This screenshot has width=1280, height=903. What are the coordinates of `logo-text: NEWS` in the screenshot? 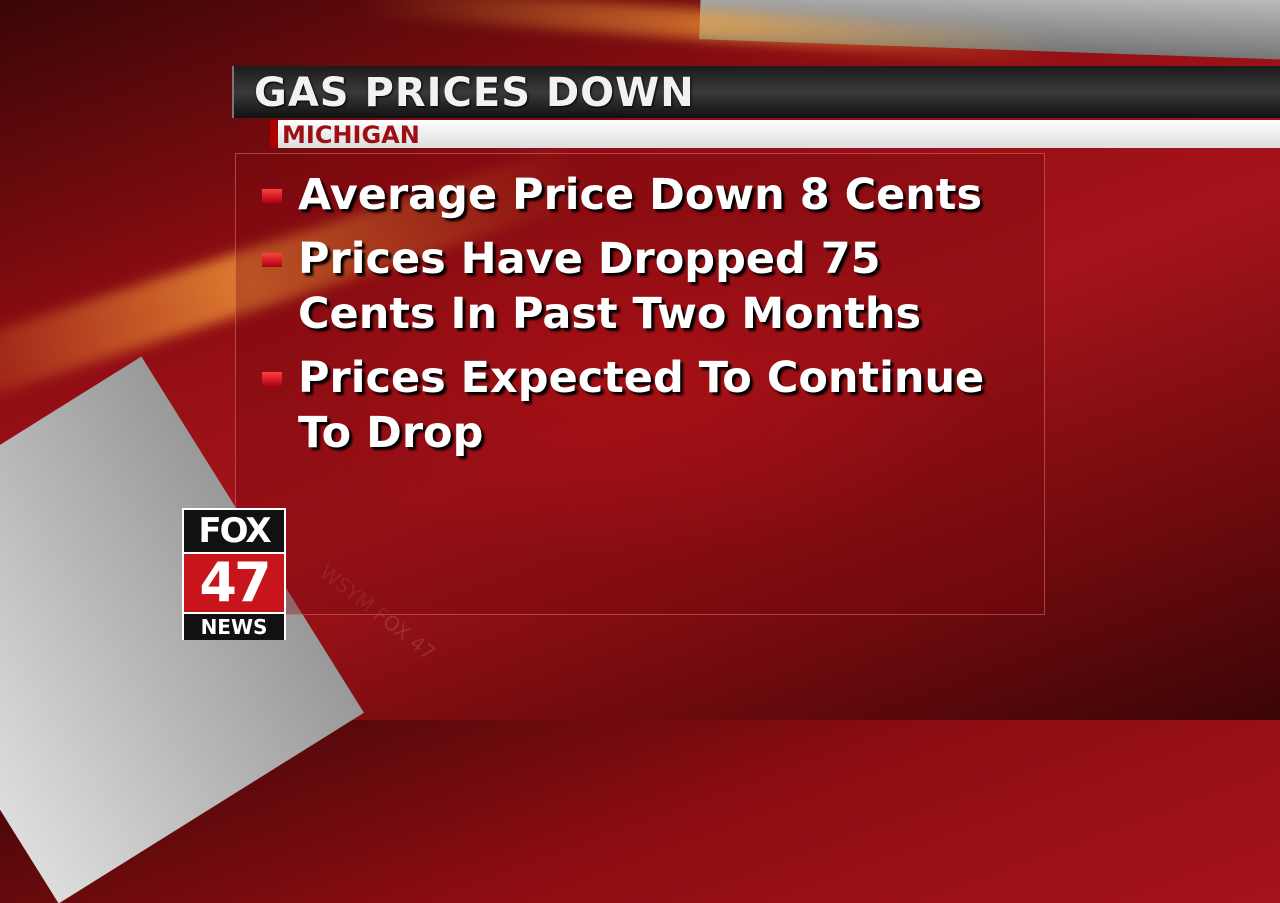 It's located at (234, 627).